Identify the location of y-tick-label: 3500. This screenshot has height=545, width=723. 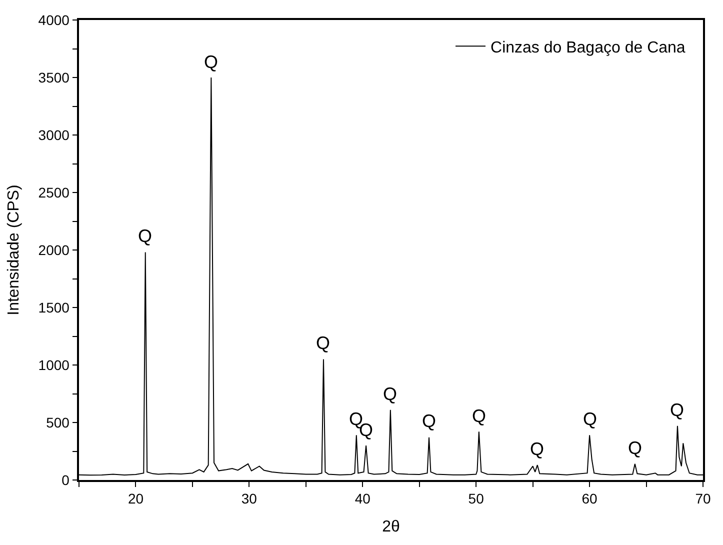
(54, 77).